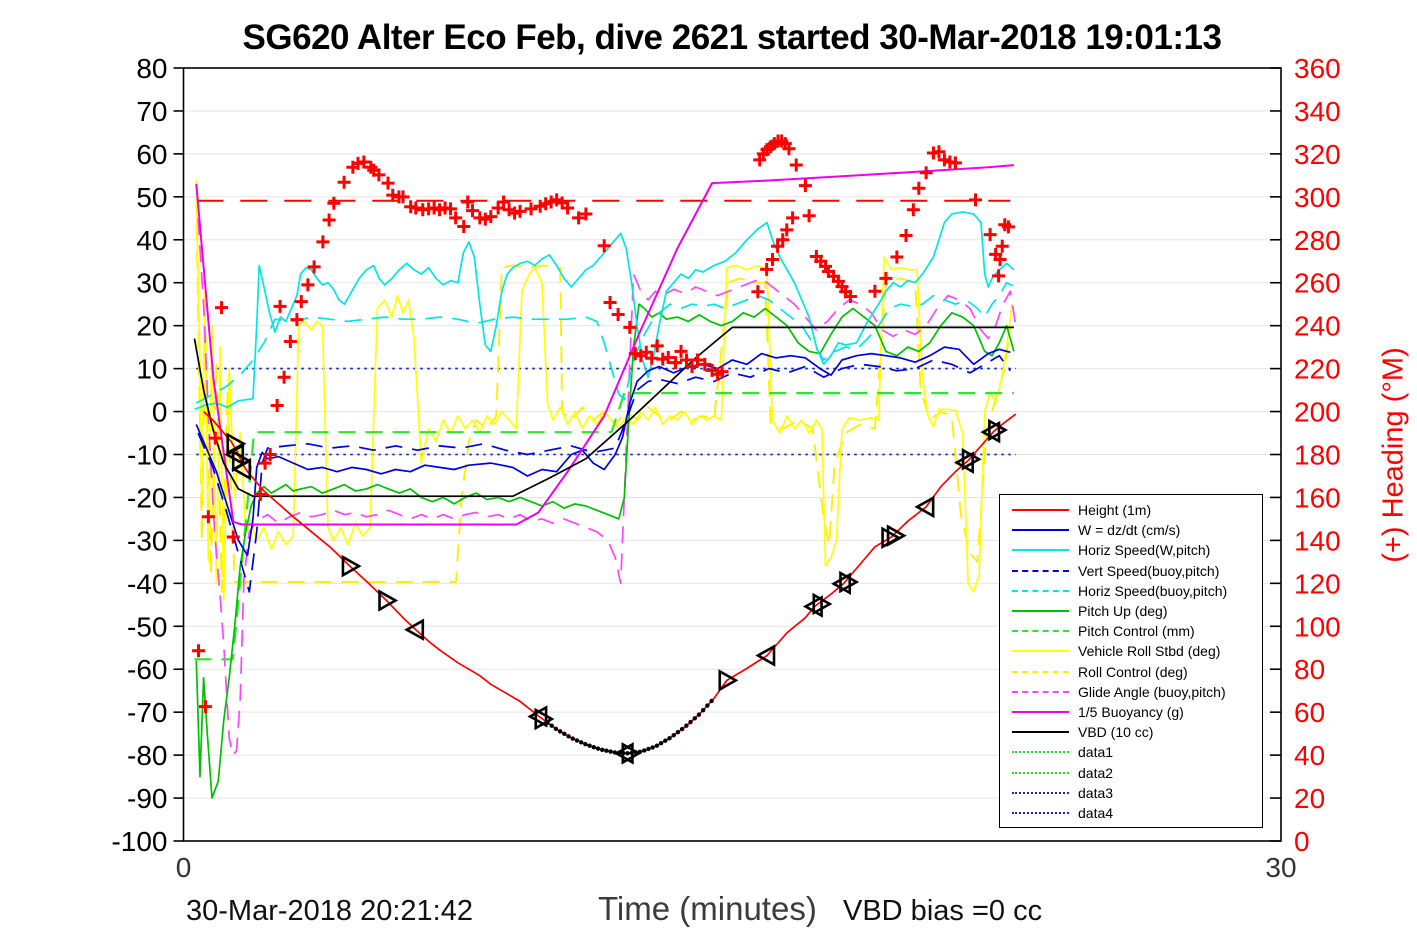 This screenshot has width=1417, height=945. Describe the element at coordinates (1317, 326) in the screenshot. I see `tick-label: 240` at that location.